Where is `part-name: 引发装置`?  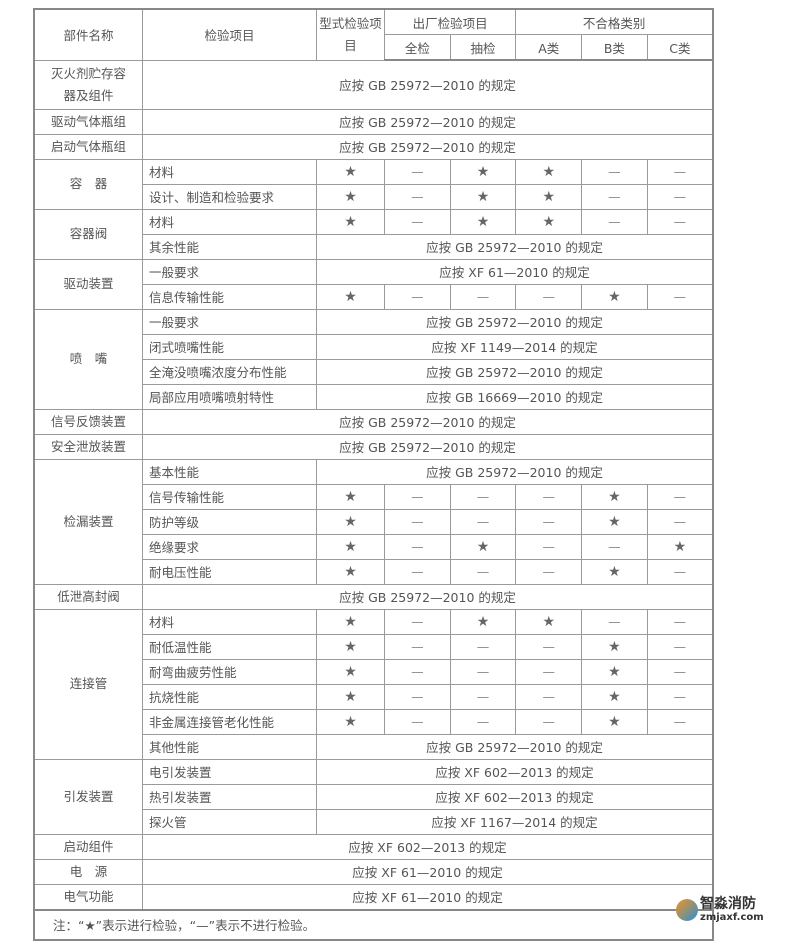
part-name: 引发装置 is located at coordinates (88, 796).